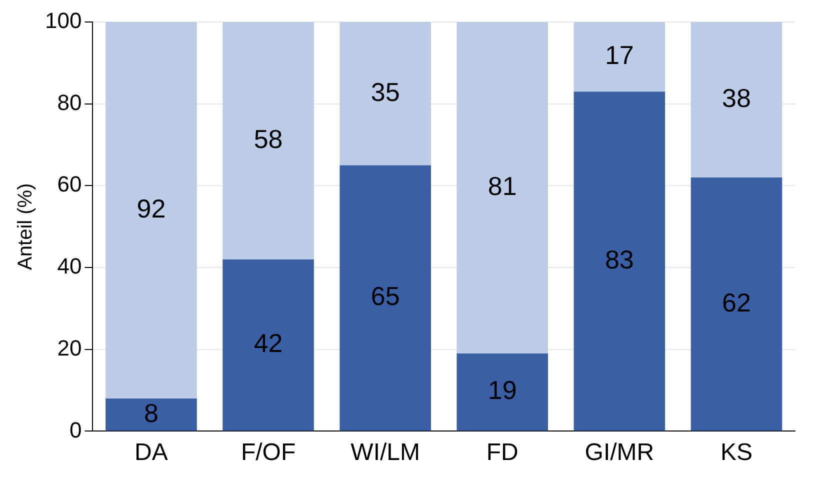 This screenshot has height=481, width=815. What do you see at coordinates (69, 102) in the screenshot?
I see `y-tick-label: 80` at bounding box center [69, 102].